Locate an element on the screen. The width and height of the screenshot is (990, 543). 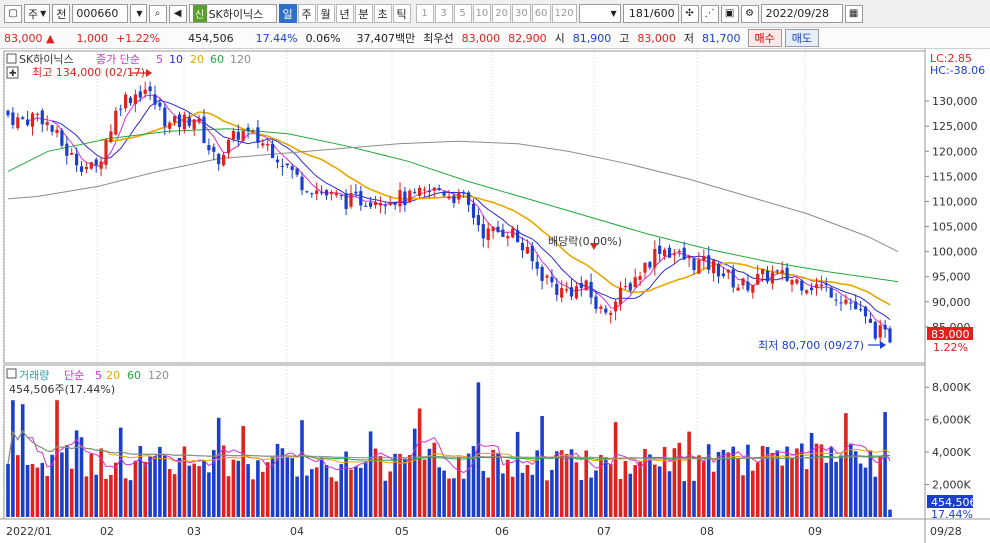
low-price: 81,700 is located at coordinates (721, 38).